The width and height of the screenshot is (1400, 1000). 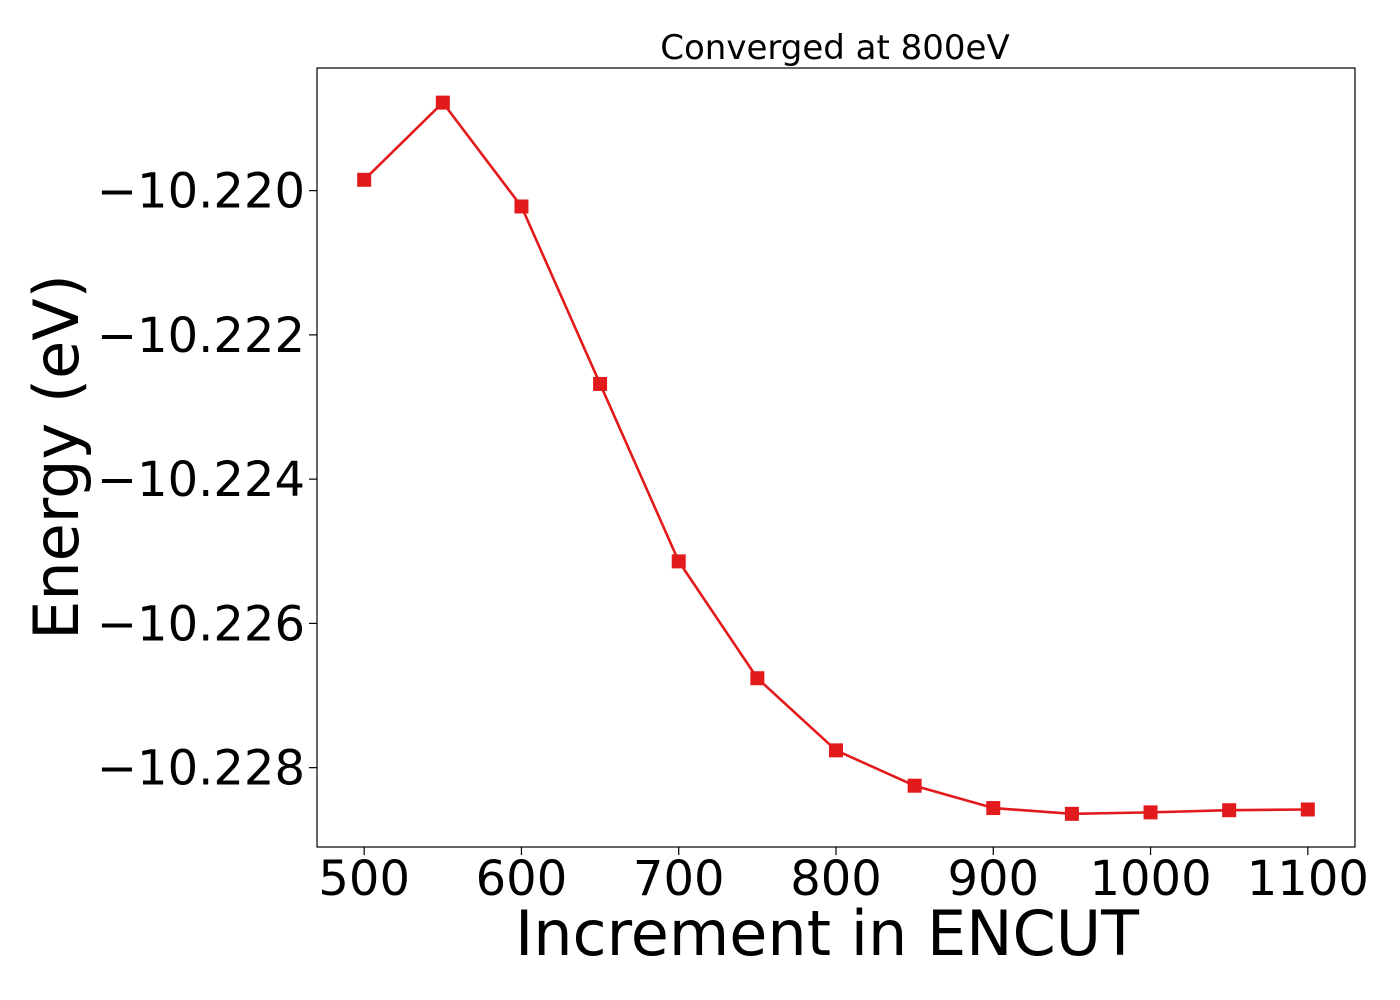 I want to click on y-tick-label: −10.220, so click(x=201, y=192).